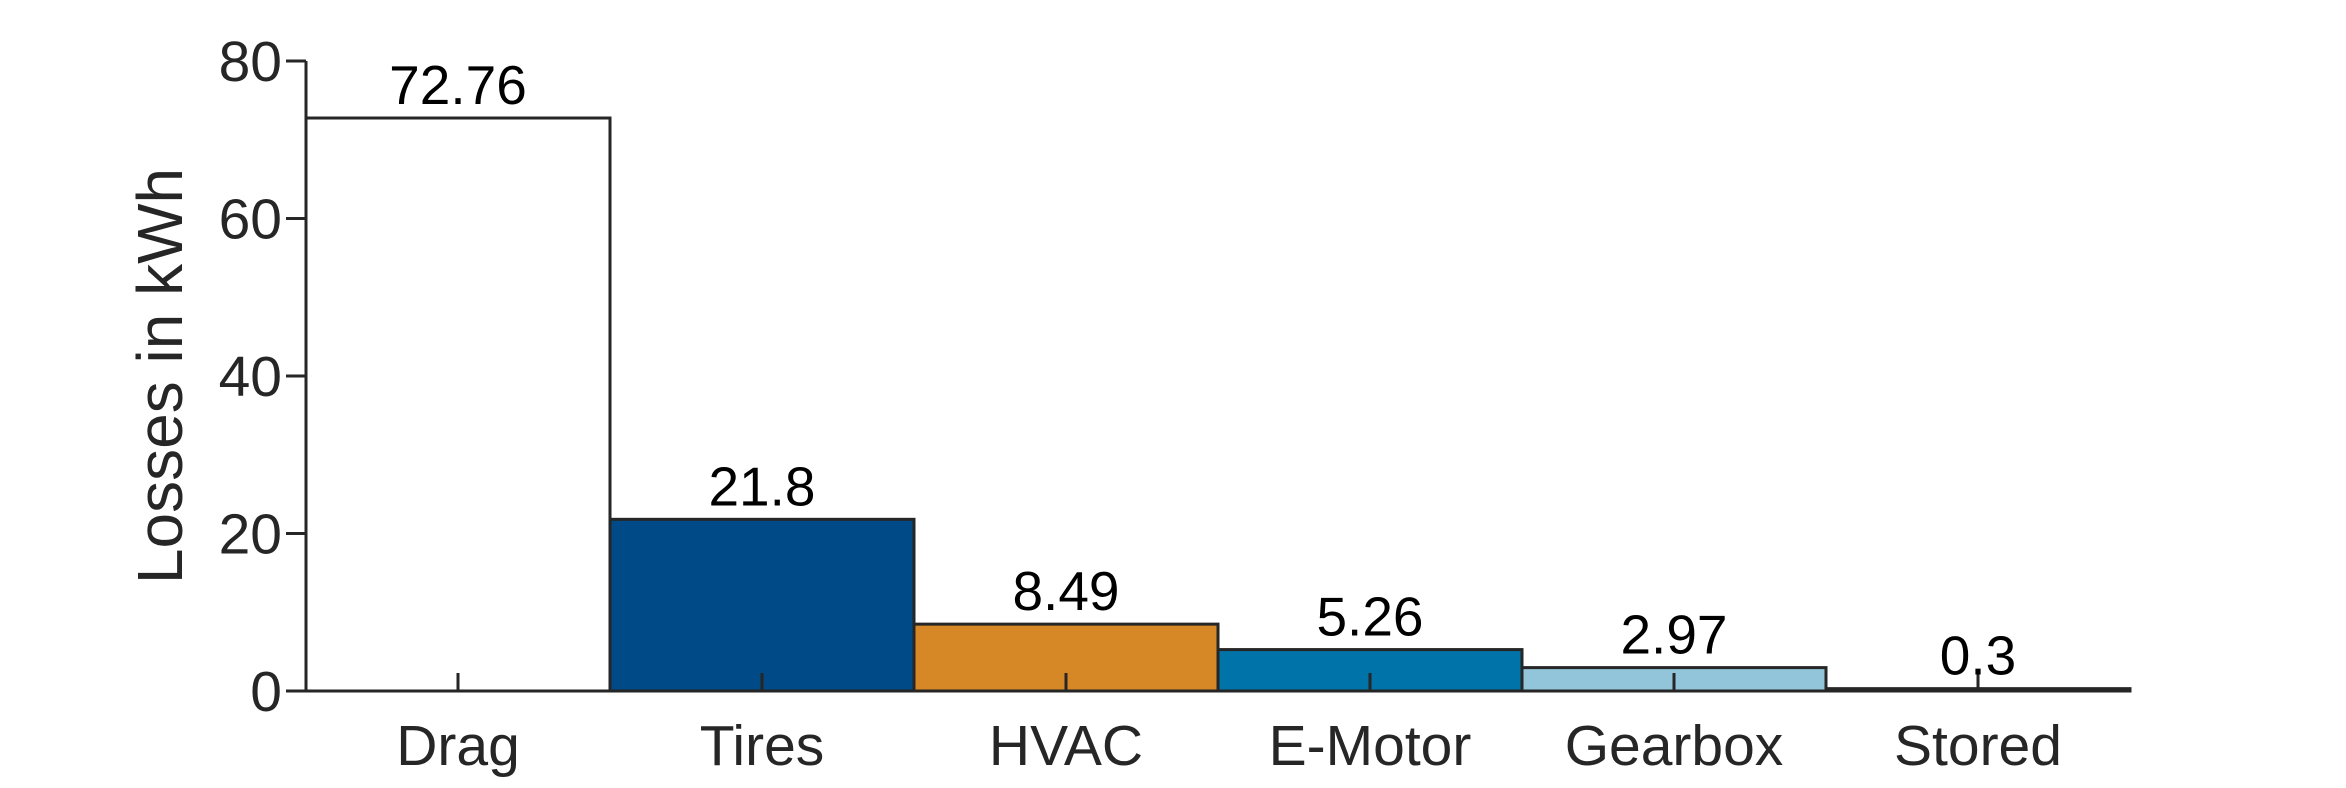 The width and height of the screenshot is (2346, 788). Describe the element at coordinates (761, 486) in the screenshot. I see `value-label: 21.8` at that location.